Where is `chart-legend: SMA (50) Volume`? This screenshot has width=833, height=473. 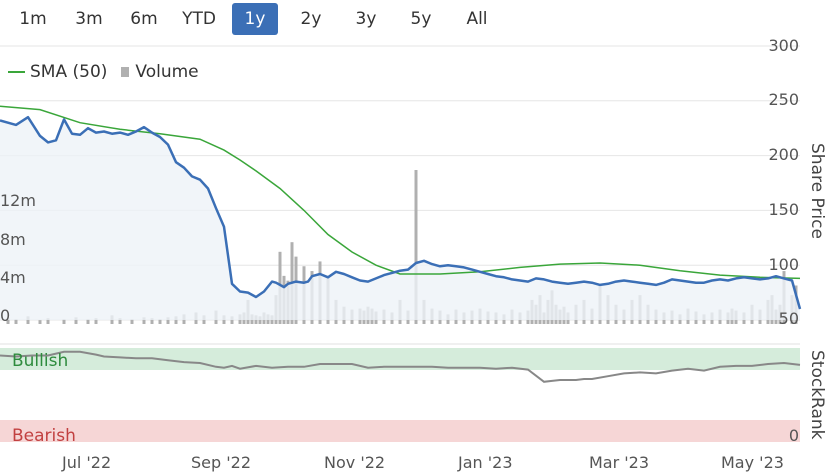 chart-legend: SMA (50) Volume is located at coordinates (103, 72).